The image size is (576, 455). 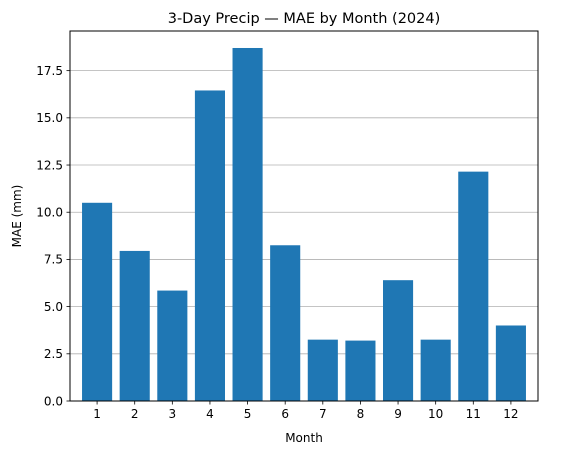 What do you see at coordinates (53, 260) in the screenshot?
I see `y-tick-label: 7.5` at bounding box center [53, 260].